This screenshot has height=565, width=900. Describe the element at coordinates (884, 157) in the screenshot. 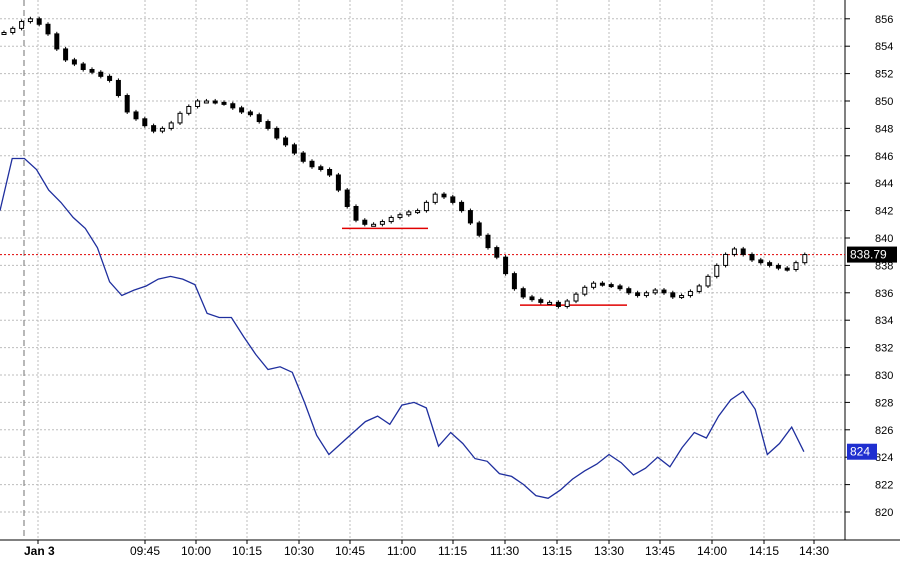

I see `y-tick-label: 846` at that location.